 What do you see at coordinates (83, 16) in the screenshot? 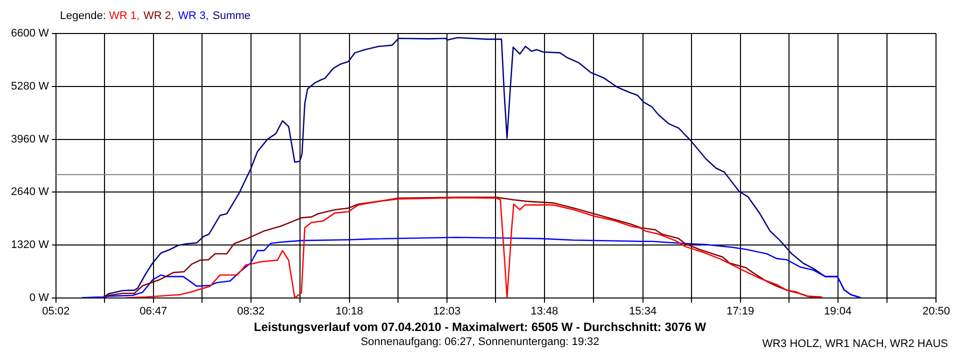
I see `legend-title: Legende:` at bounding box center [83, 16].